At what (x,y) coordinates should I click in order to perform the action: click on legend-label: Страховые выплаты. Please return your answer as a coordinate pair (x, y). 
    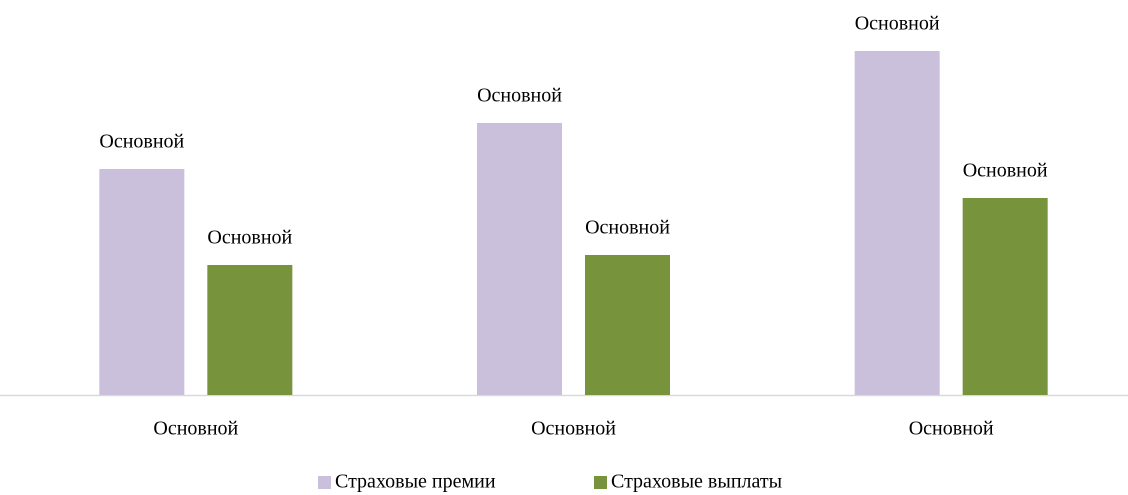
    Looking at the image, I should click on (696, 482).